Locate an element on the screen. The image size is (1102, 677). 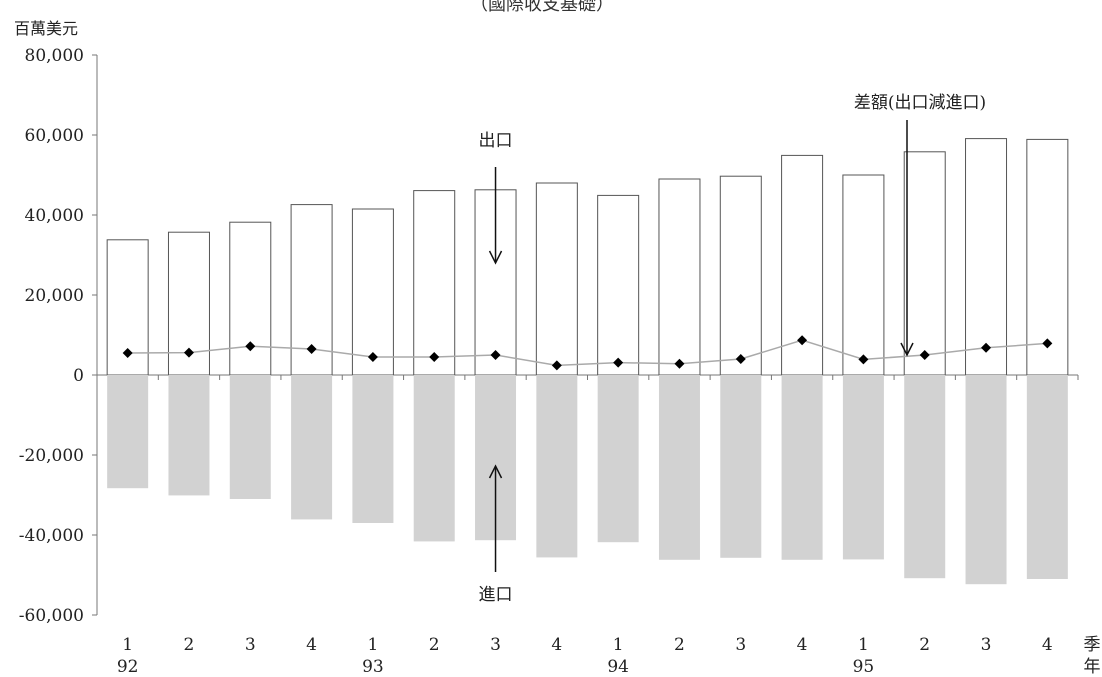
chart-top-note: （國際收支基礎） is located at coordinates (542, 7).